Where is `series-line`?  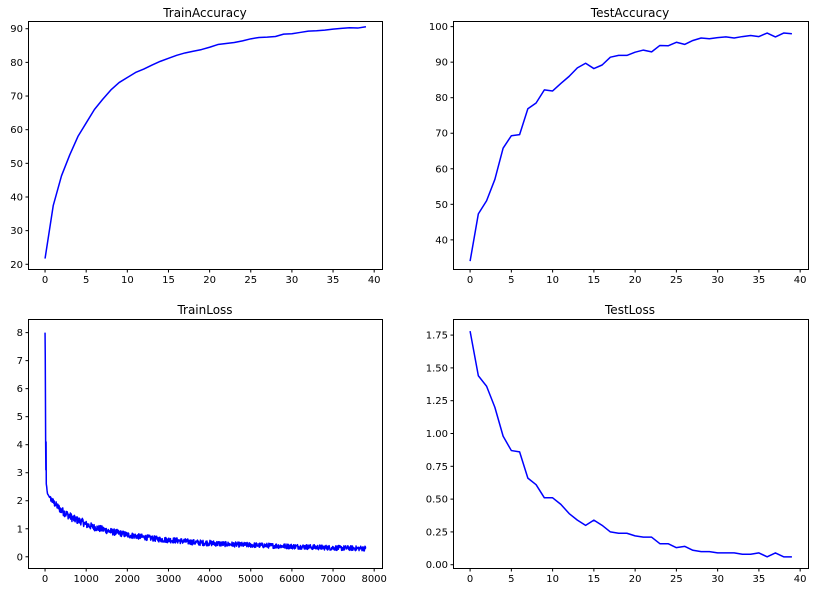
series-line is located at coordinates (205, 442).